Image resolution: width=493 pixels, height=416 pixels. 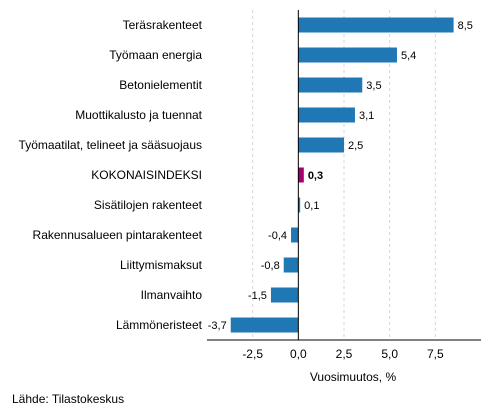 I want to click on value-label: 2,5, so click(x=355, y=146).